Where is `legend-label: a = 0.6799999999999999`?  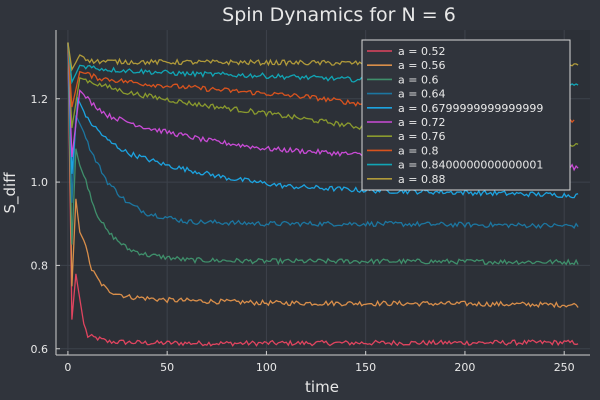 legend-label: a = 0.6799999999999999 is located at coordinates (470, 108).